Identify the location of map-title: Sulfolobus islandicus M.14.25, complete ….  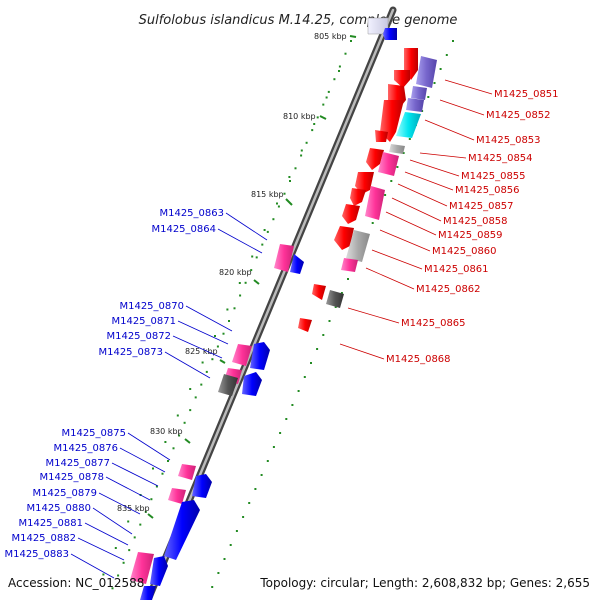
(298, 20).